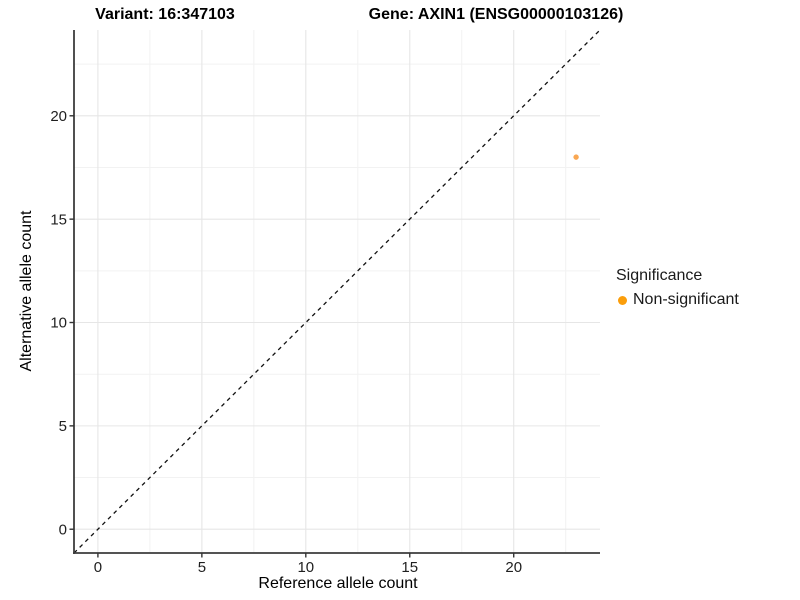 Image resolution: width=800 pixels, height=600 pixels. What do you see at coordinates (26, 291) in the screenshot?
I see `y-axis-title: Alternative allele count` at bounding box center [26, 291].